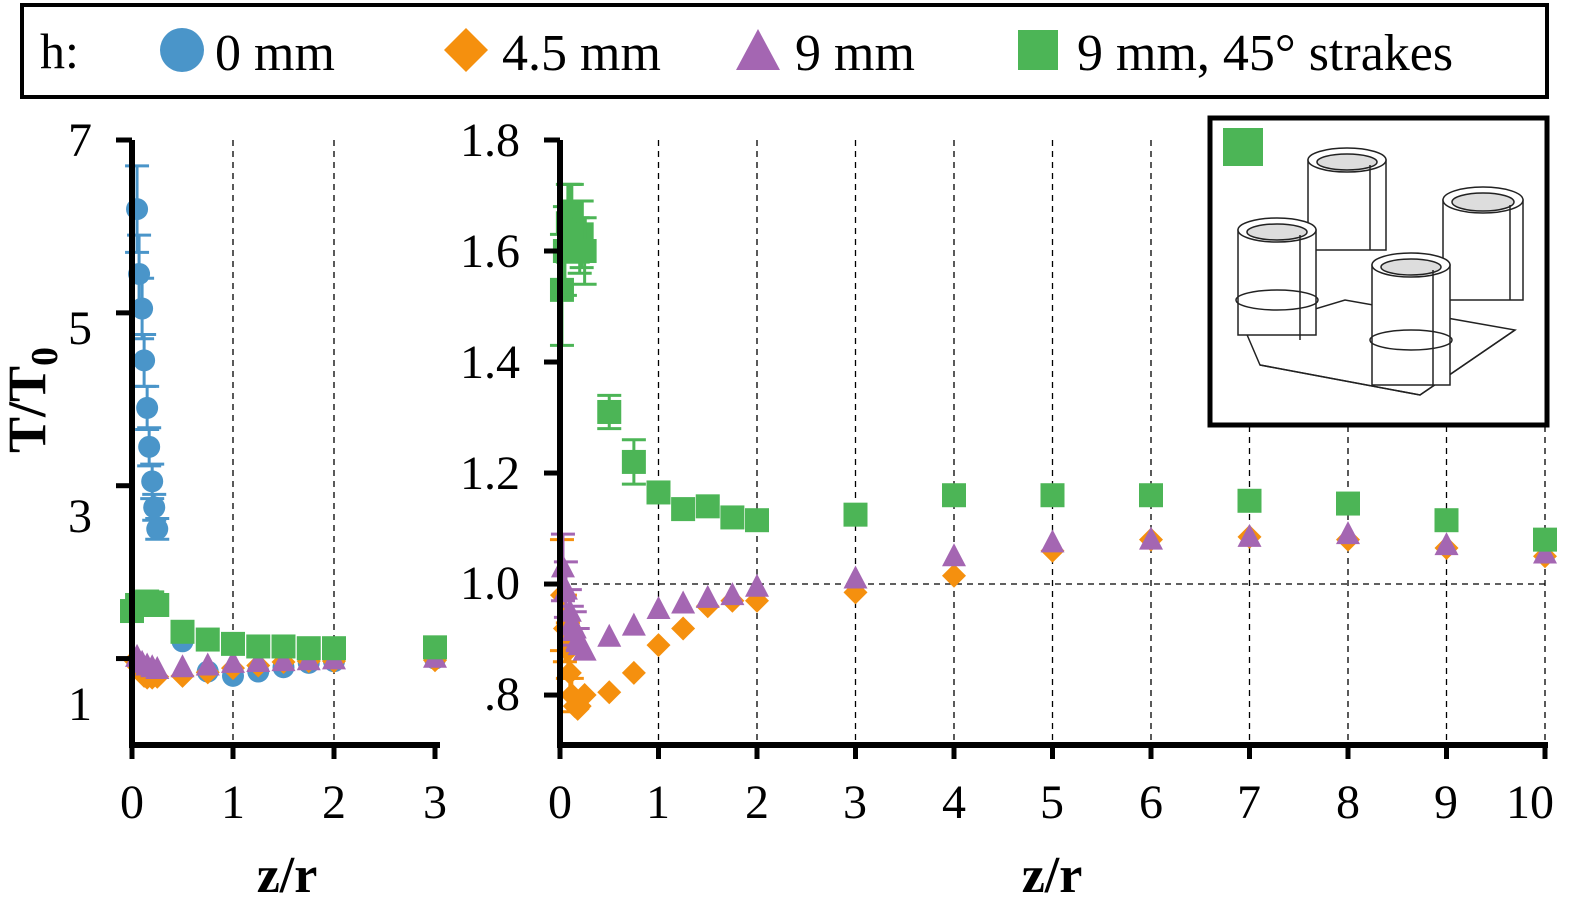 The width and height of the screenshot is (1575, 900). What do you see at coordinates (1446, 802) in the screenshot?
I see `right-xtick-label: 9` at bounding box center [1446, 802].